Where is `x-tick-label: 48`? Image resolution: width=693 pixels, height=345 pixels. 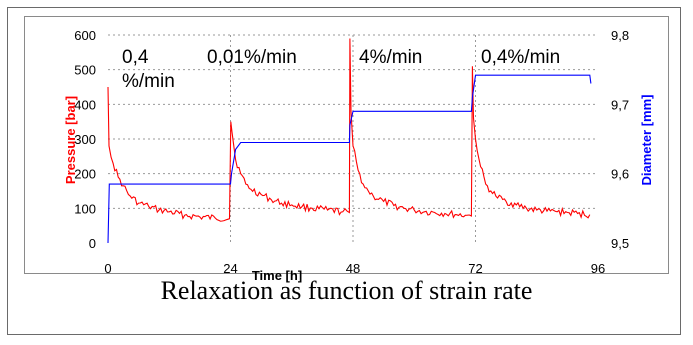 x-tick-label: 48 is located at coordinates (353, 268).